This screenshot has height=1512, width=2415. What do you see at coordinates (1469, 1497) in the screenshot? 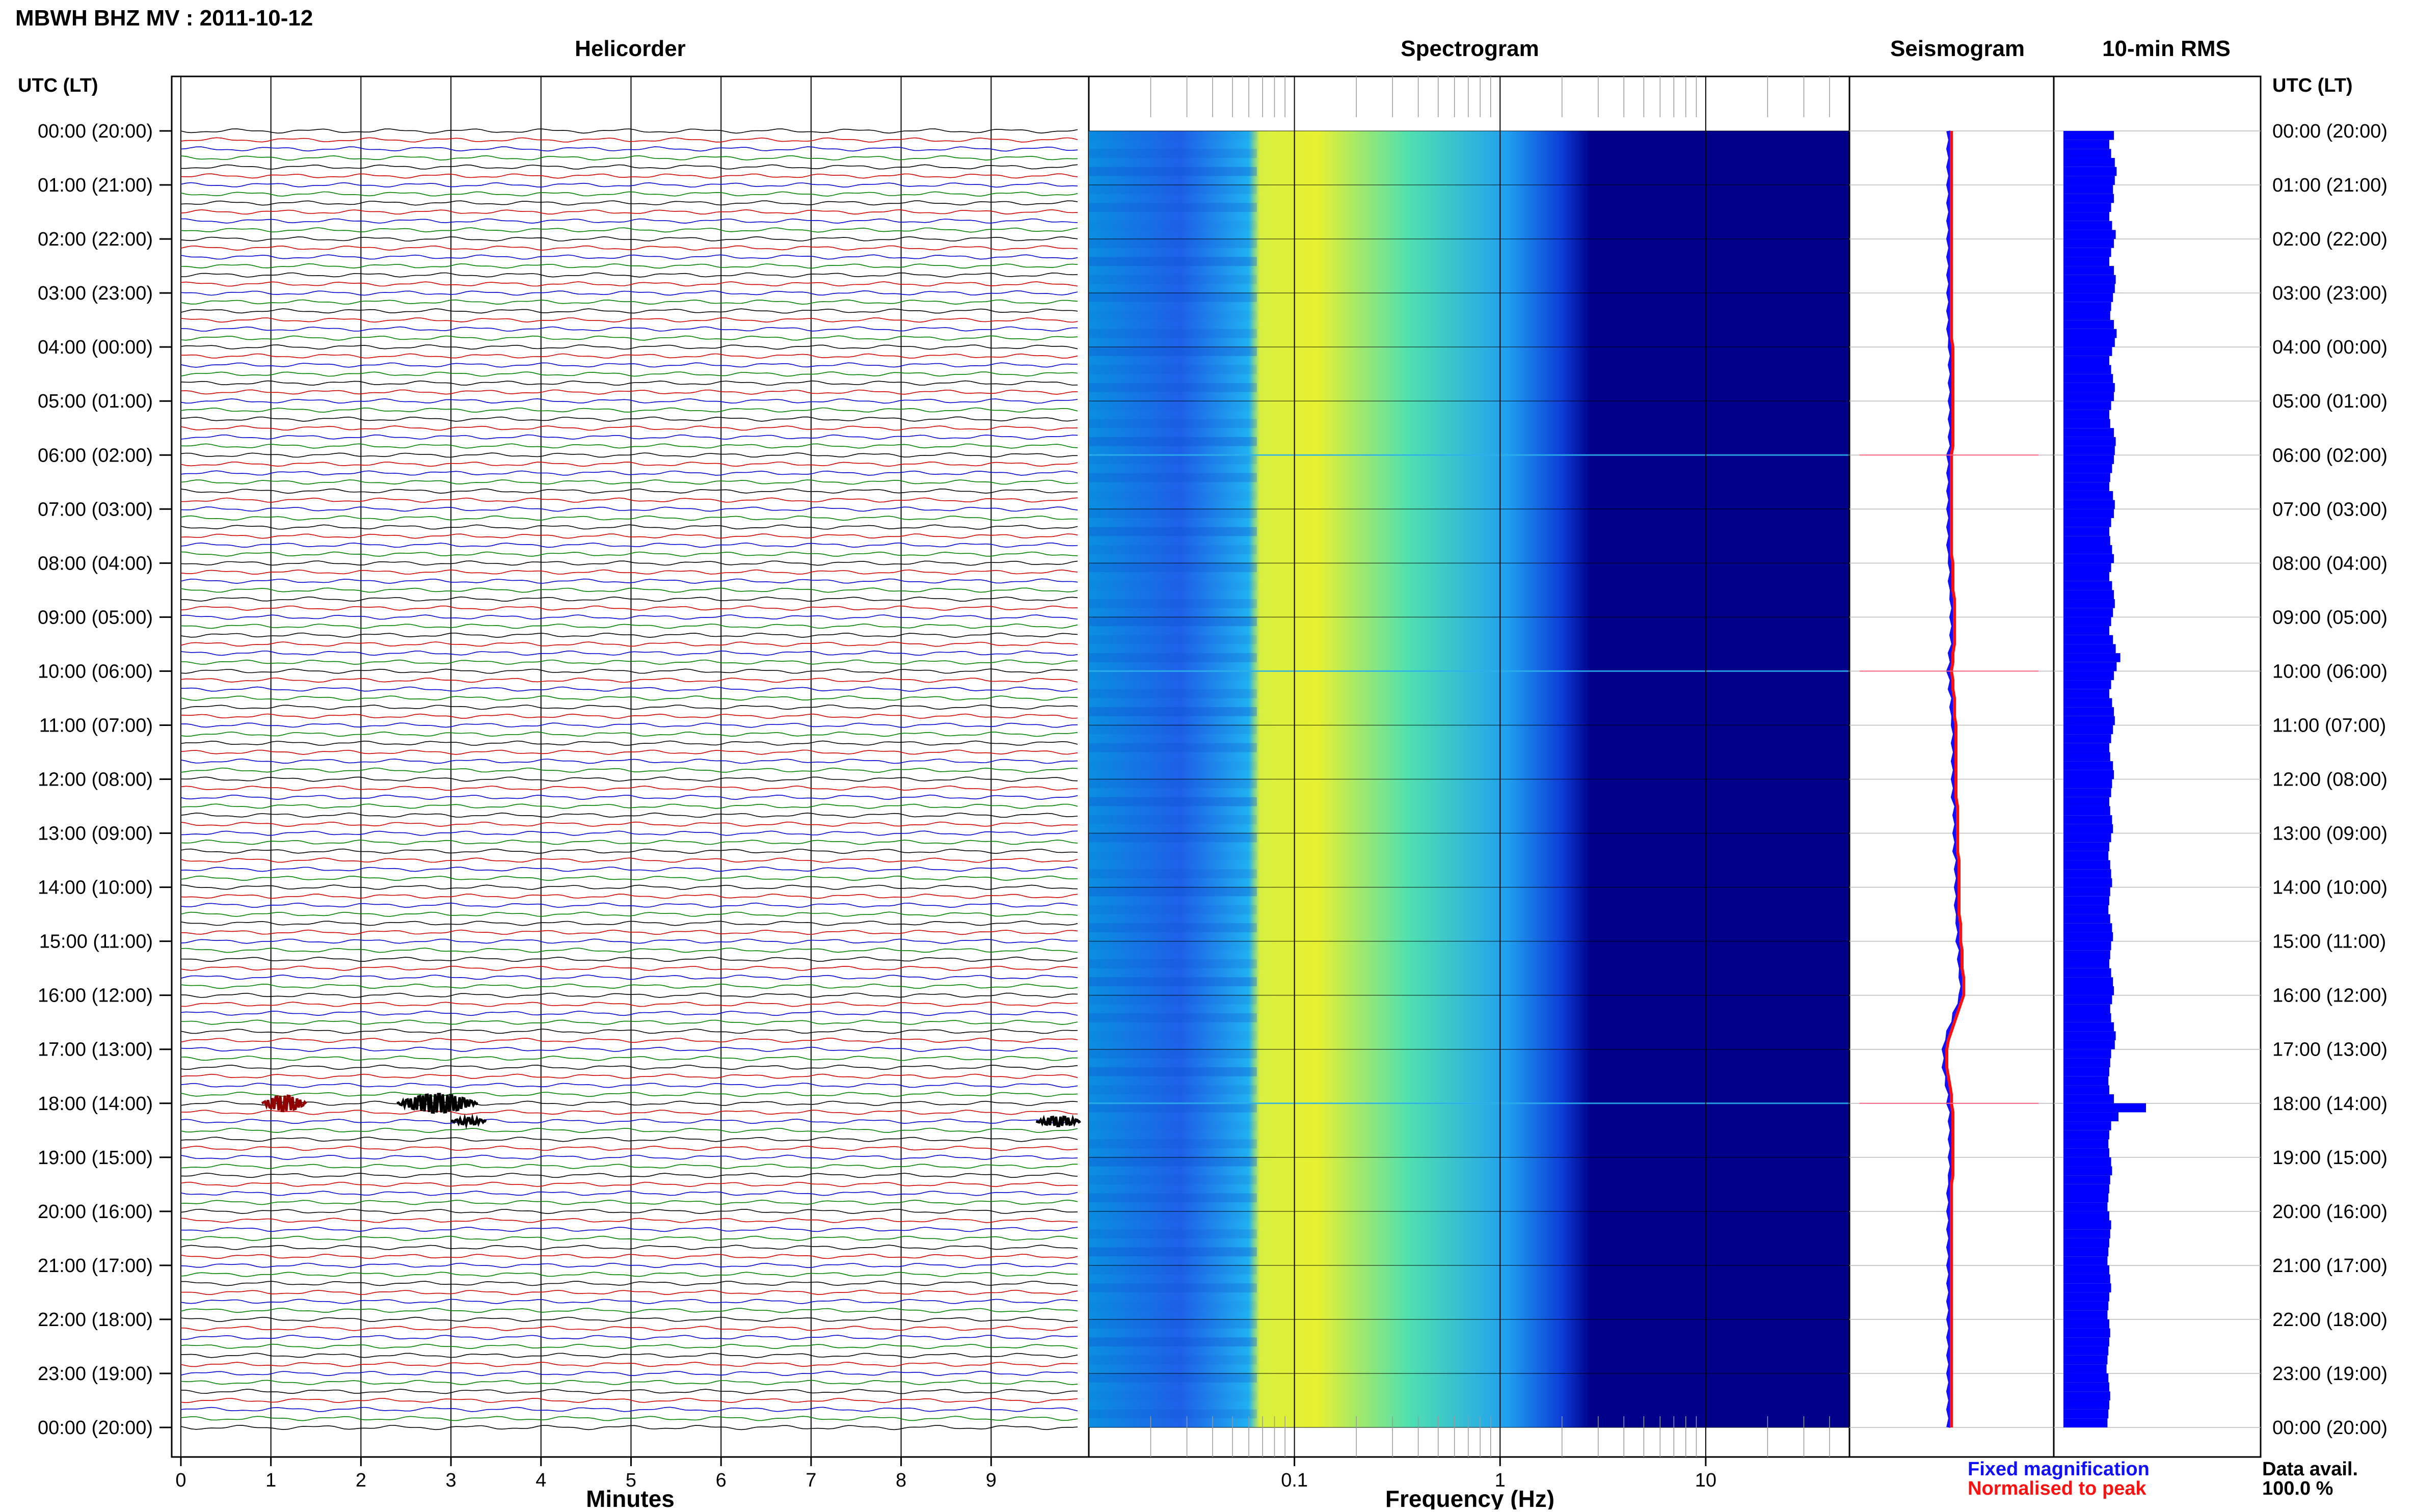
I see `spectrogram-xlabel: Frequency (Hz)` at bounding box center [1469, 1497].